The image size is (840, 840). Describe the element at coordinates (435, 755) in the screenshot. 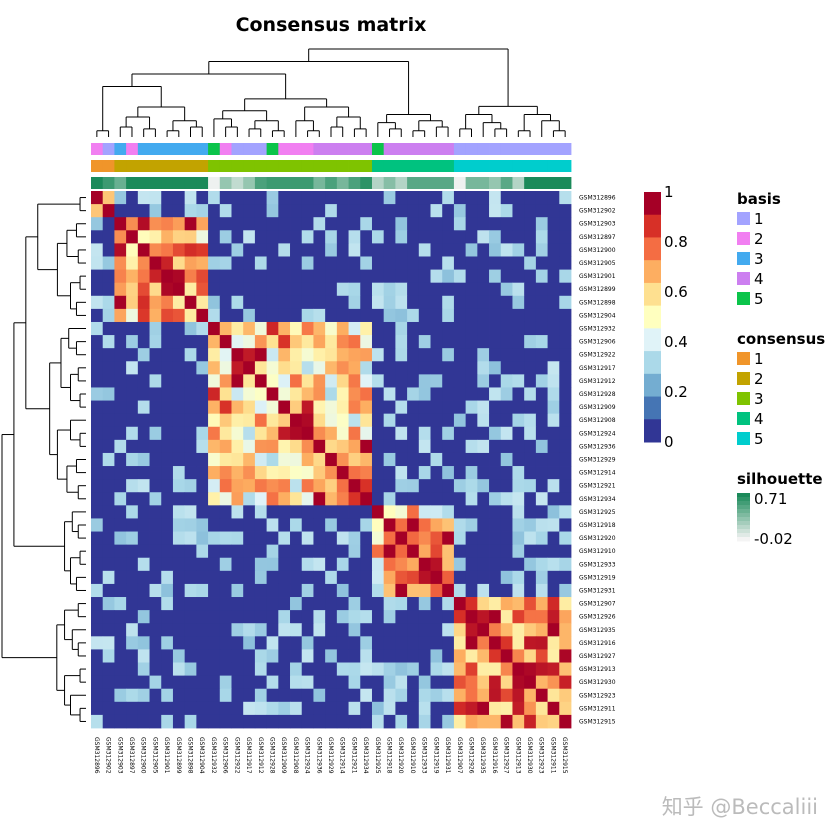

I see `column-label: GSM312919` at that location.